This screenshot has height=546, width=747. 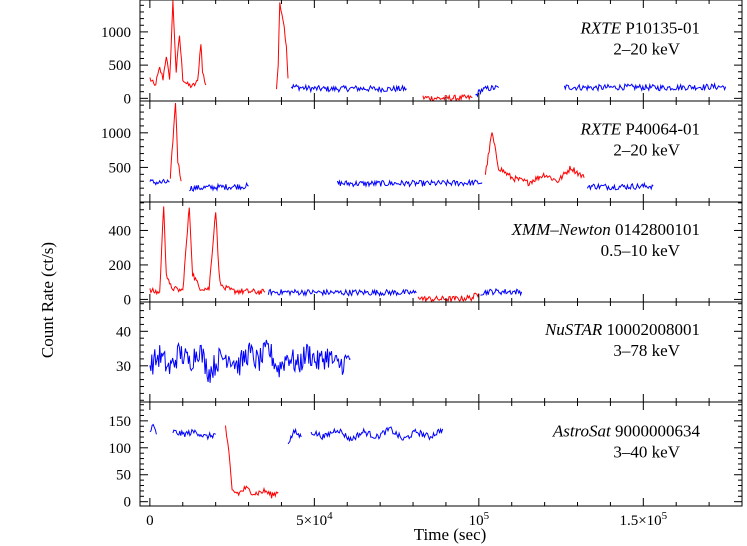 I want to click on panel-4-mission: NuSTAR, so click(x=573, y=329).